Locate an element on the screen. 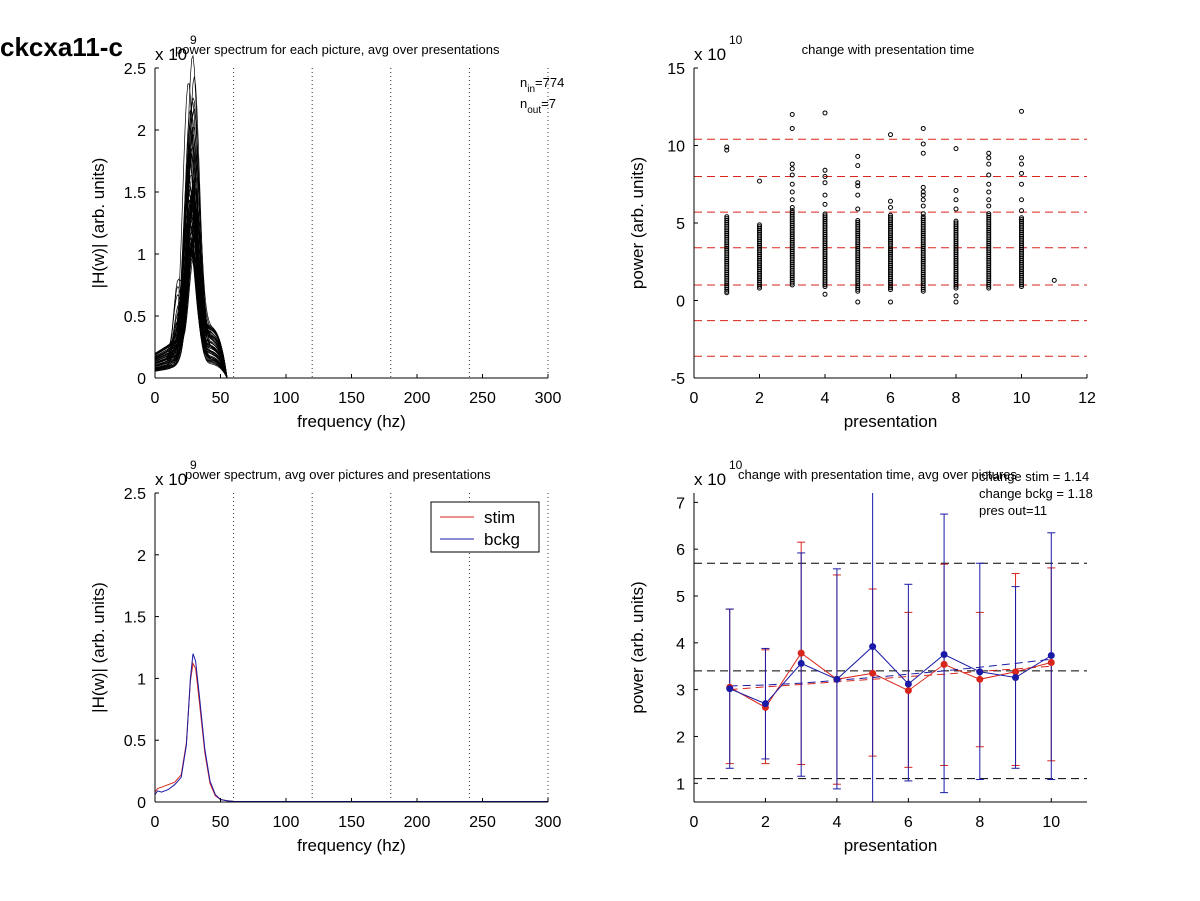 The height and width of the screenshot is (901, 1200). p3-legend-box is located at coordinates (485, 527).